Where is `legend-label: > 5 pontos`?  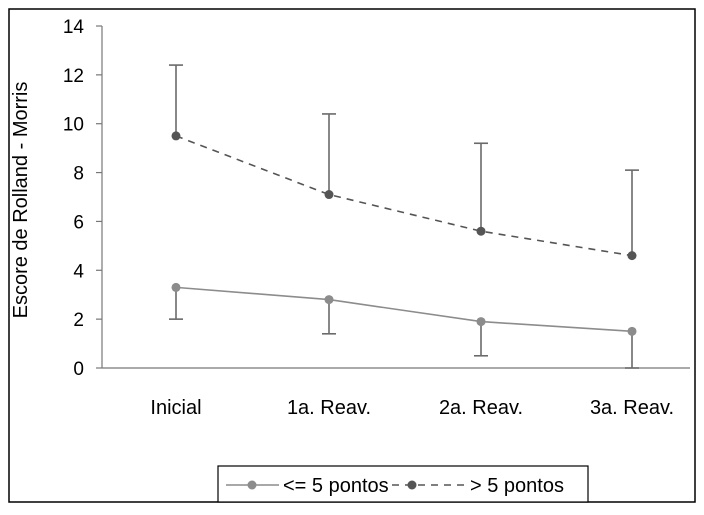
legend-label: > 5 pontos is located at coordinates (517, 486).